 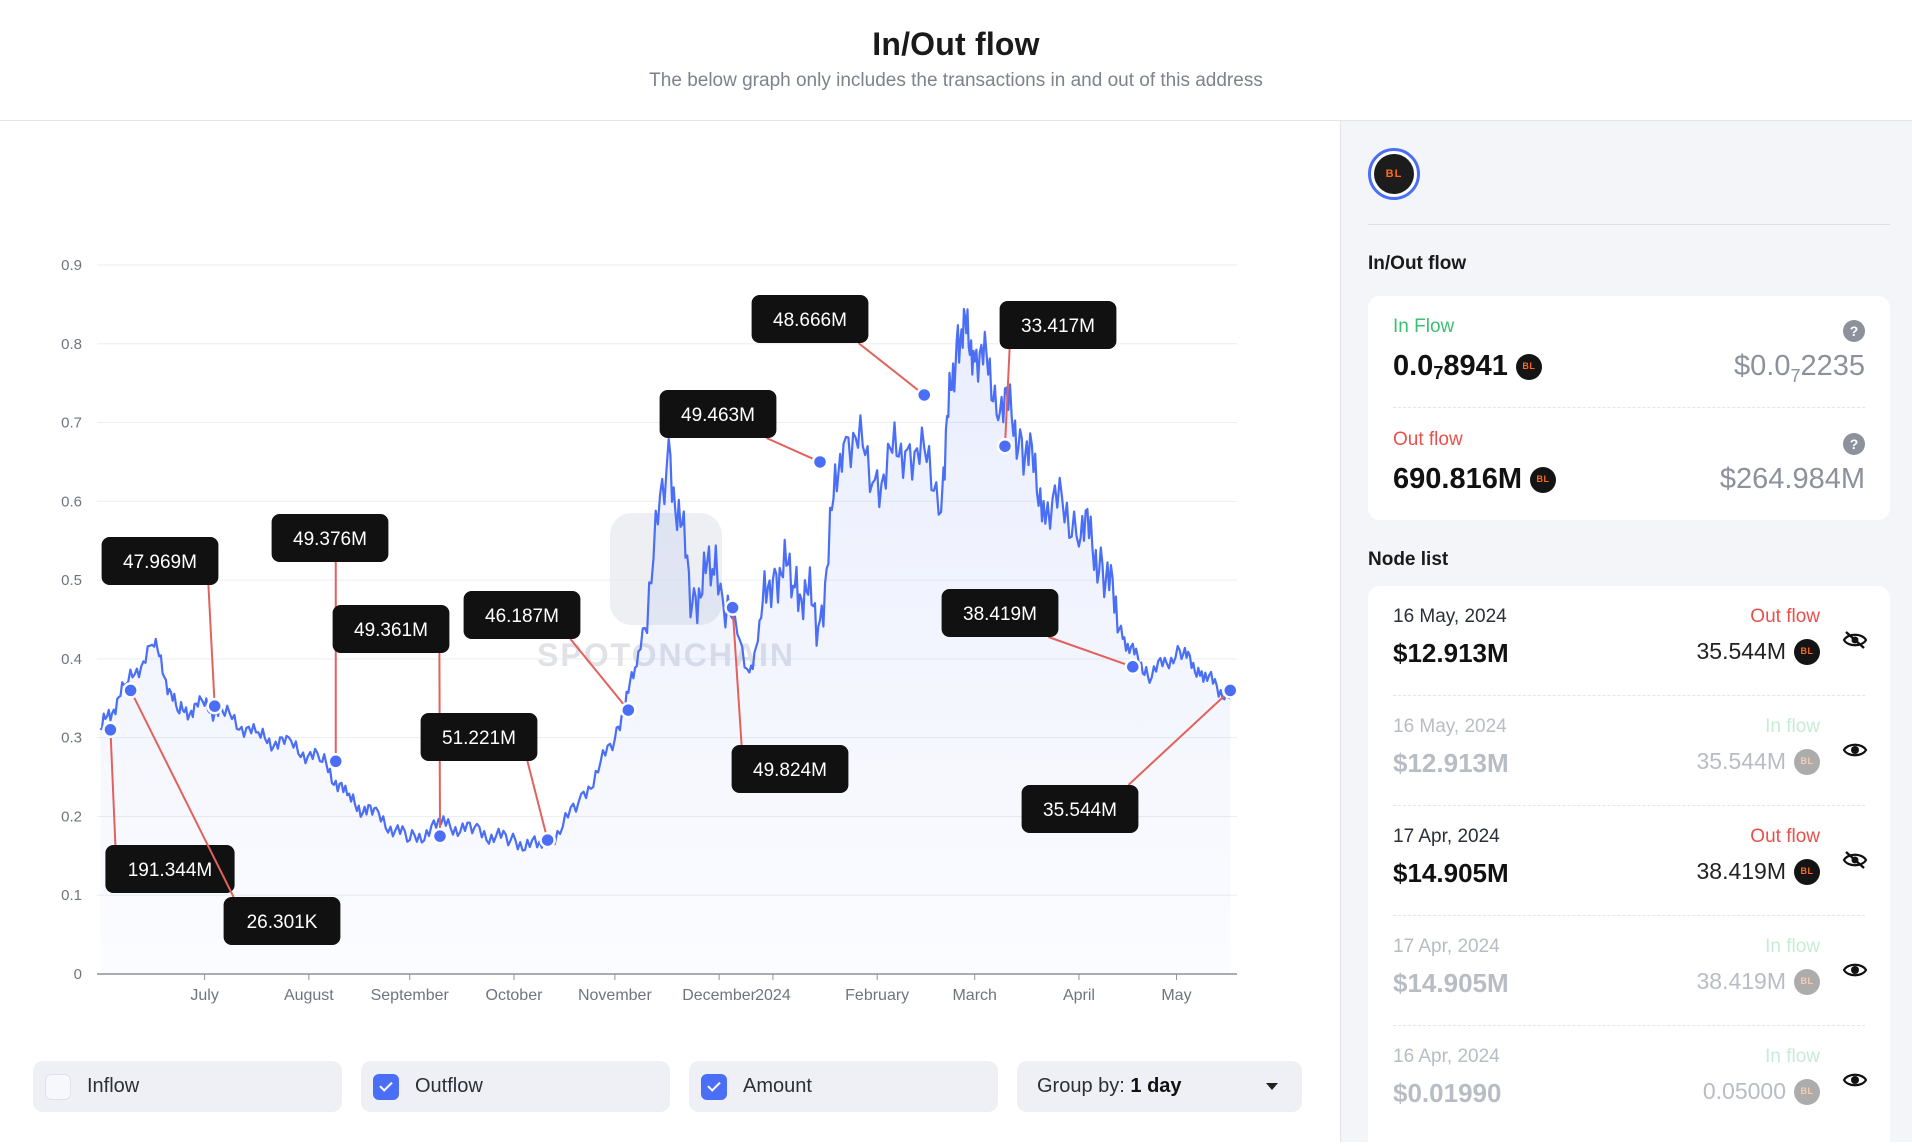 I want to click on x-tick-label: August, so click(x=309, y=995).